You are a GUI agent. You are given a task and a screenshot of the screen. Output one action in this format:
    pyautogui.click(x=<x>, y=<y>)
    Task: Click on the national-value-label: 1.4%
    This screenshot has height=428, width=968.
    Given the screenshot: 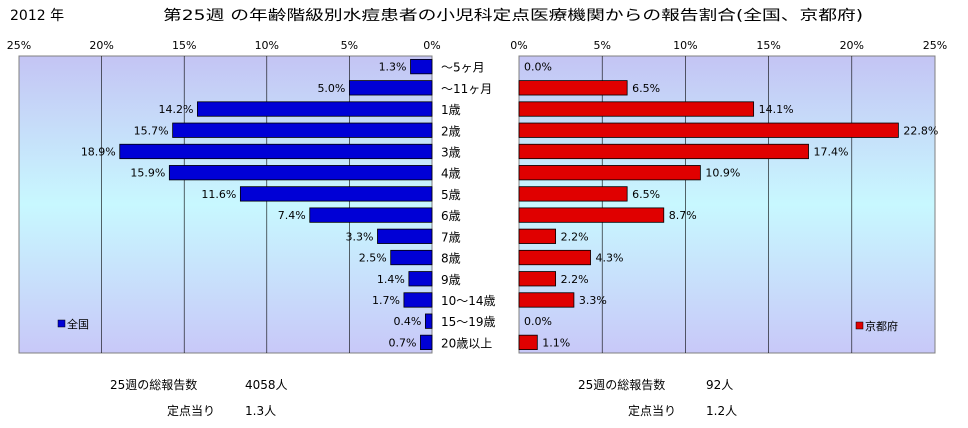 What is the action you would take?
    pyautogui.click(x=391, y=279)
    